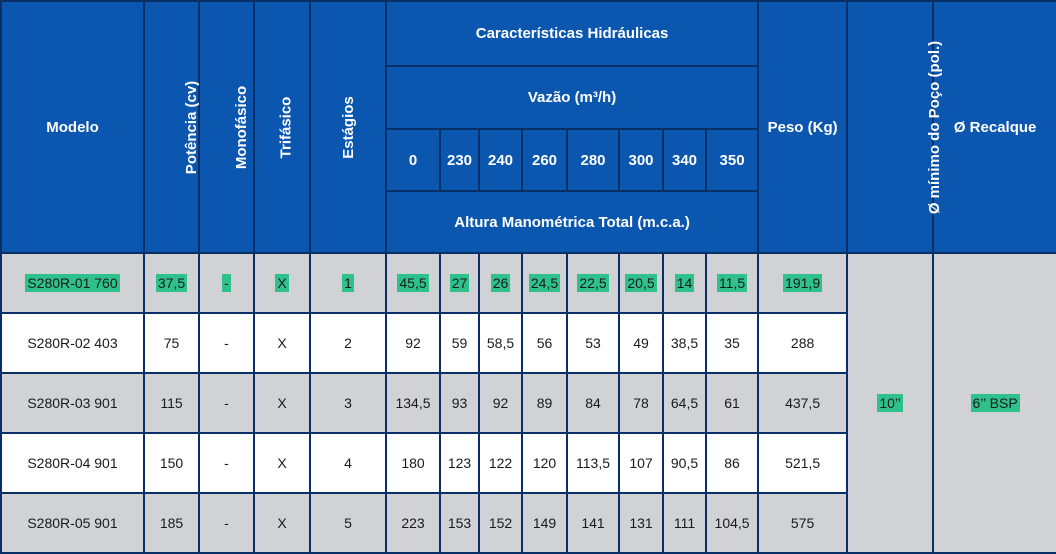  Describe the element at coordinates (732, 523) in the screenshot. I see `cell-altura: 104,5` at that location.